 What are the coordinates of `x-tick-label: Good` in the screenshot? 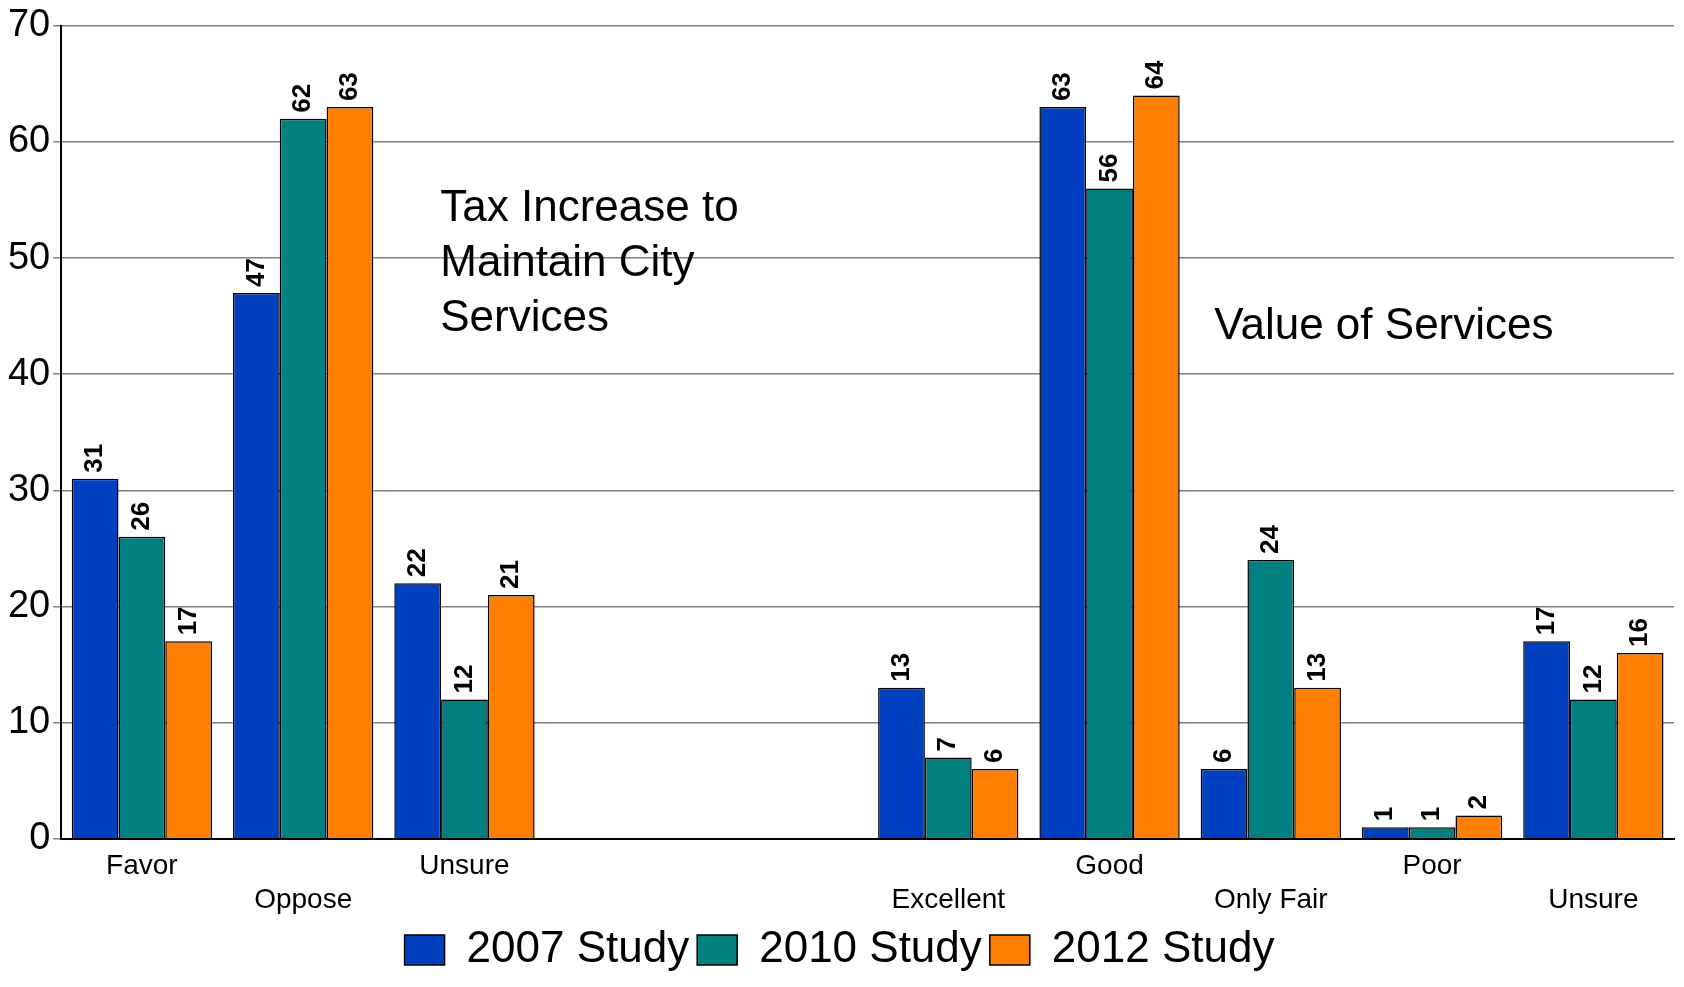 It's located at (1109, 865).